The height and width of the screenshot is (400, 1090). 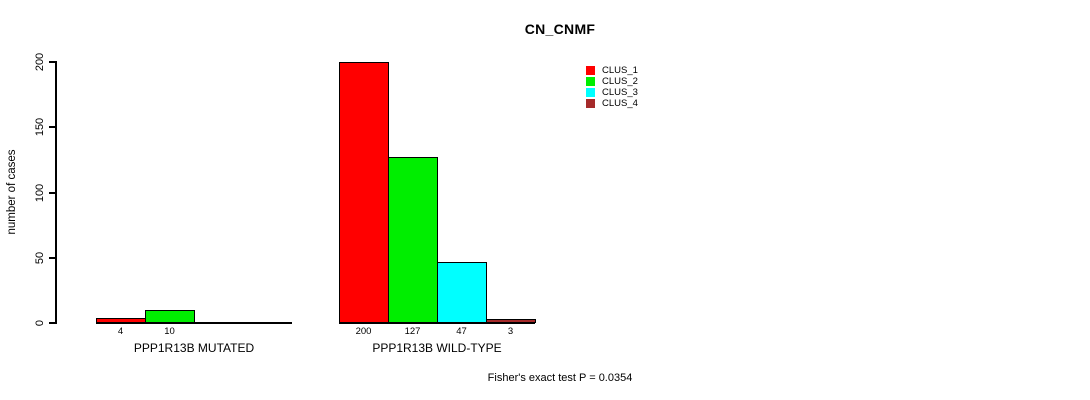 I want to click on bar-value-label: 47, so click(x=461, y=331).